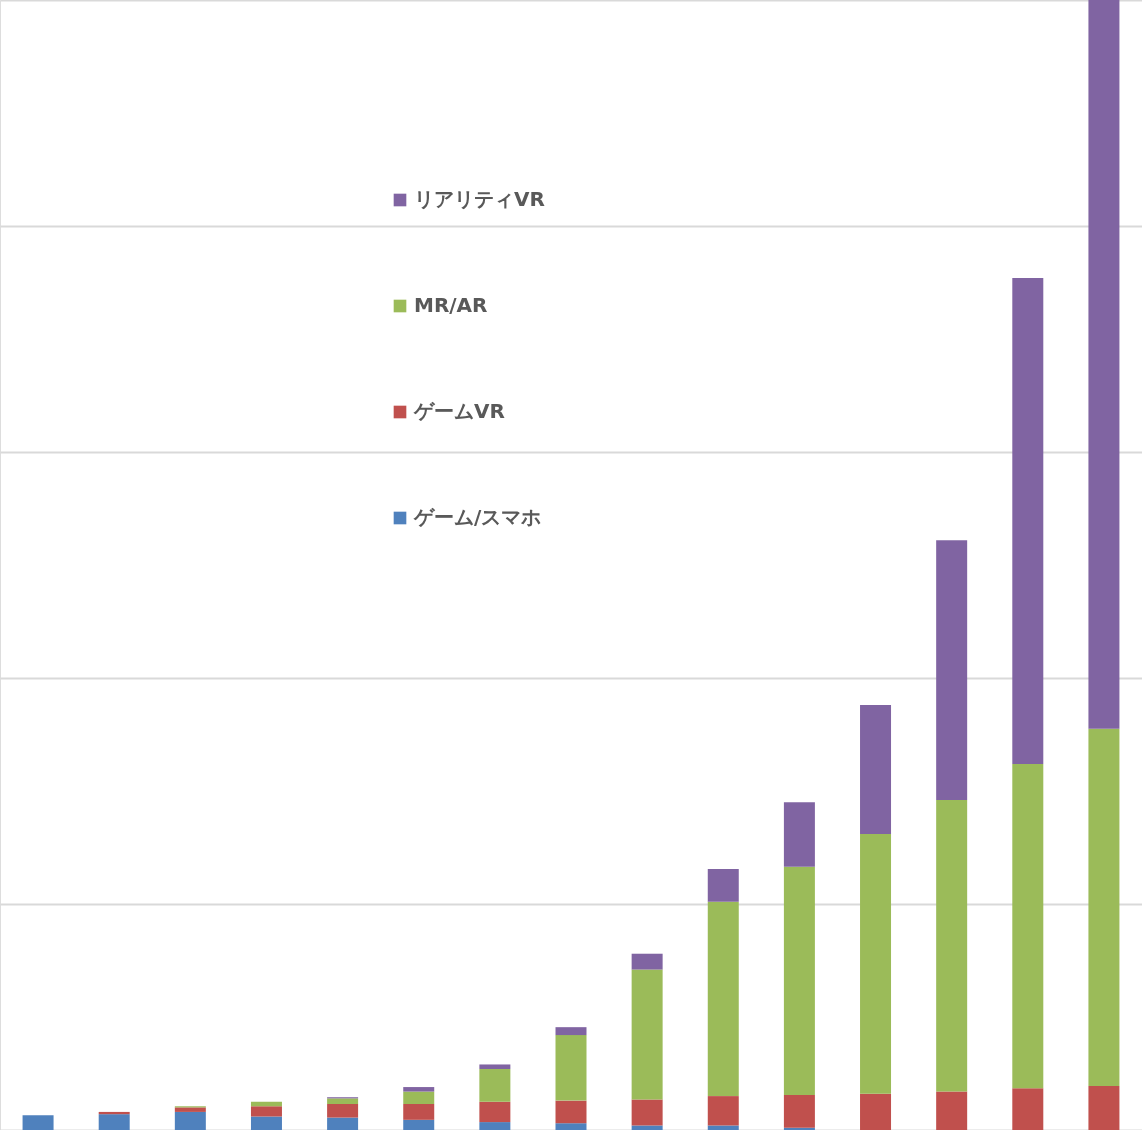  I want to click on legend-label: ゲーム/スマホ, so click(477, 517).